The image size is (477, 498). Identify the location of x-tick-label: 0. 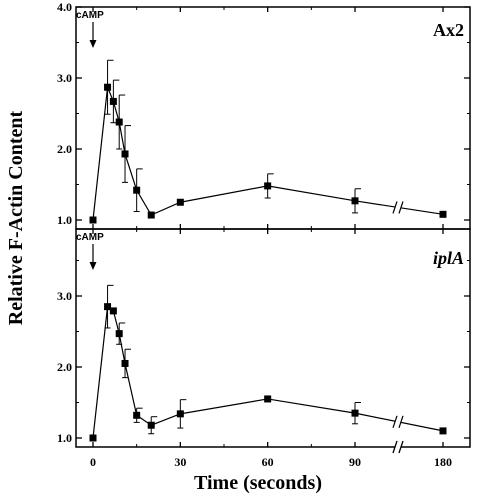
(93, 462).